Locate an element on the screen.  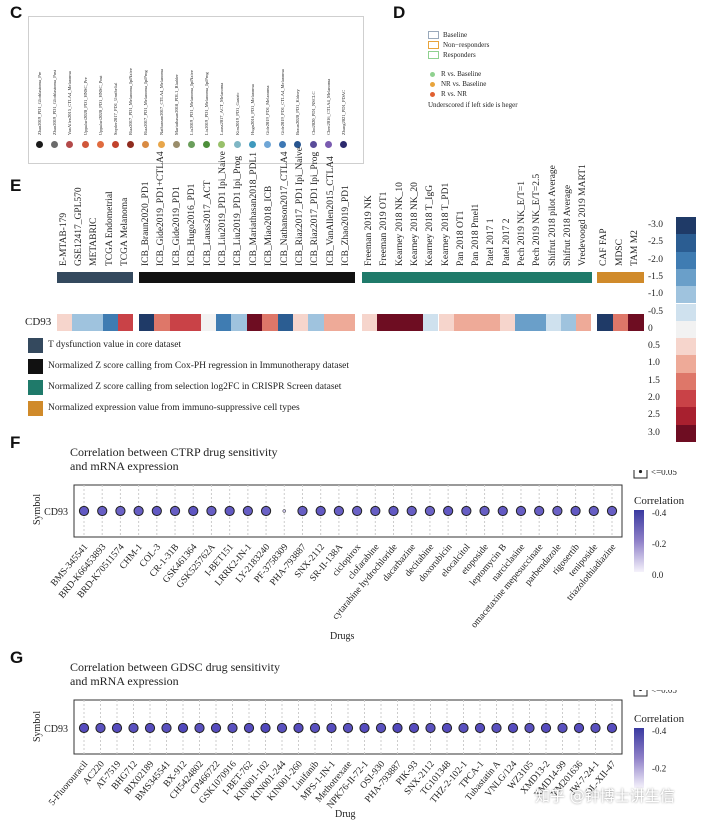
panel-e-column-label: Kearney 2018 T_PD1 is located at coordinates (445, 224).